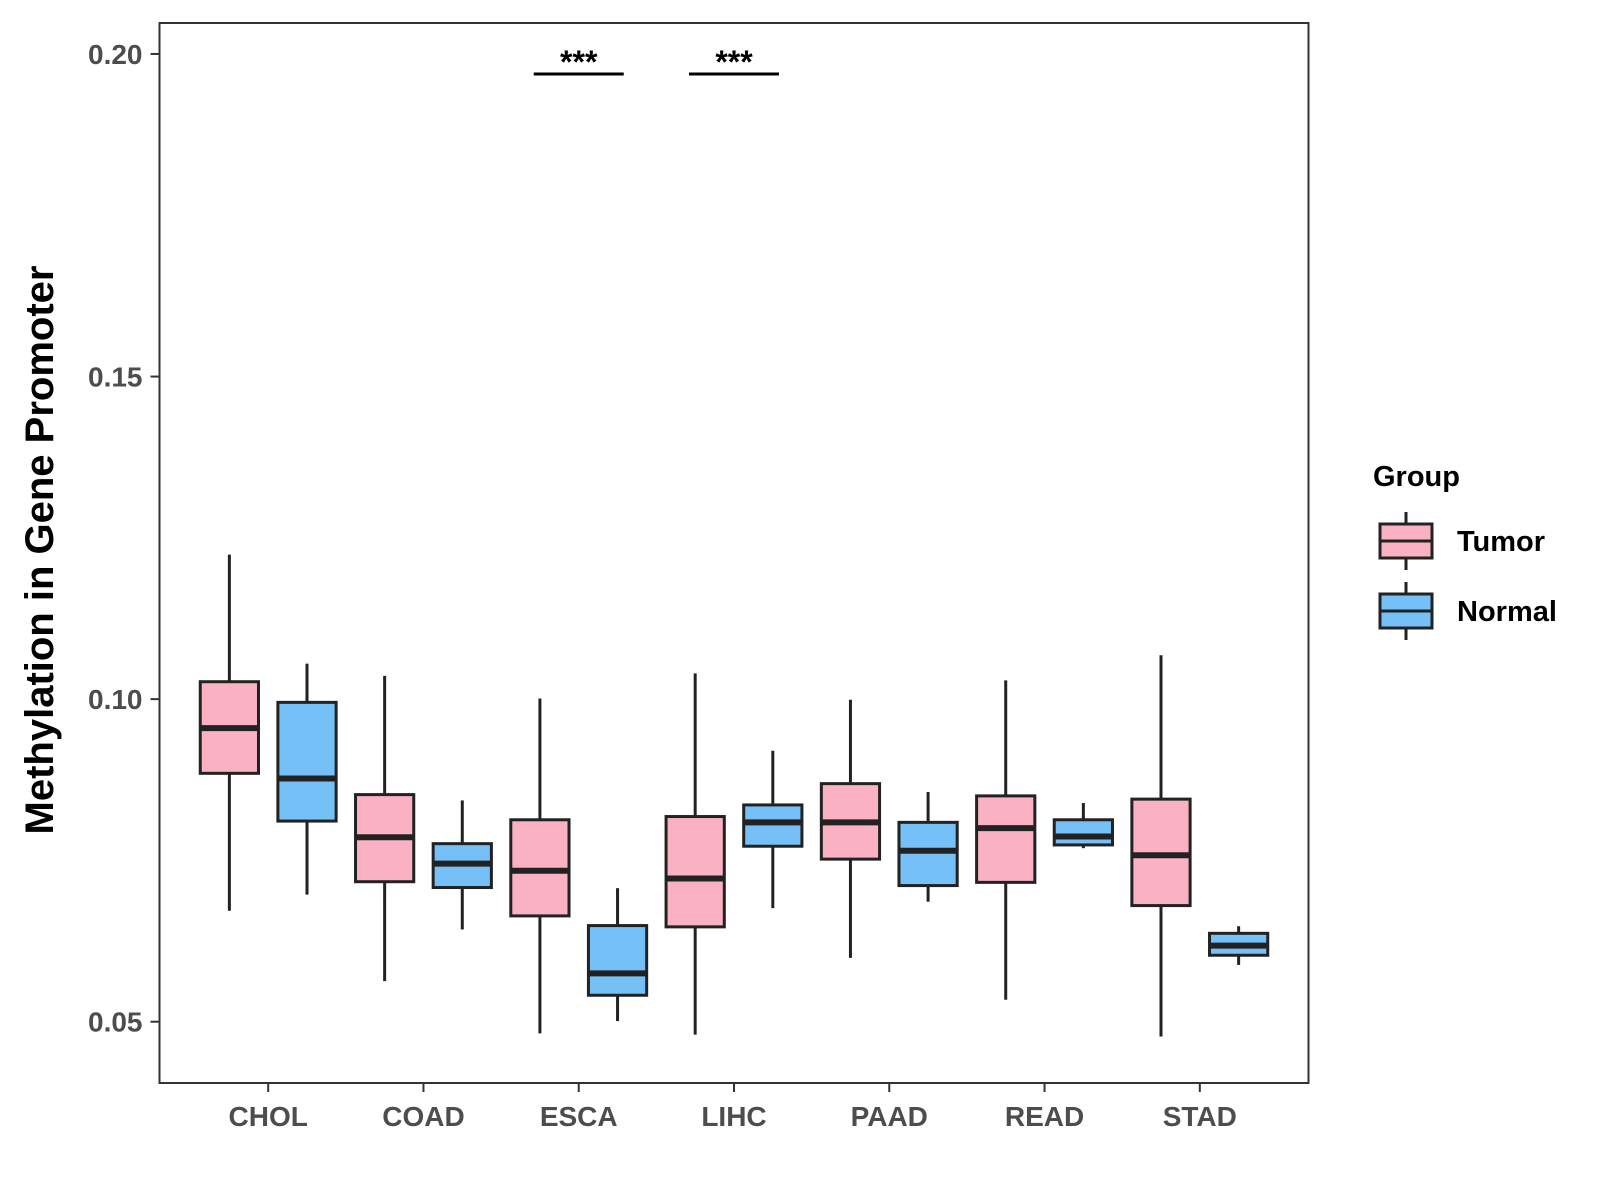 Image resolution: width=1600 pixels, height=1200 pixels. What do you see at coordinates (115, 377) in the screenshot?
I see `y-tick-label: 0.15` at bounding box center [115, 377].